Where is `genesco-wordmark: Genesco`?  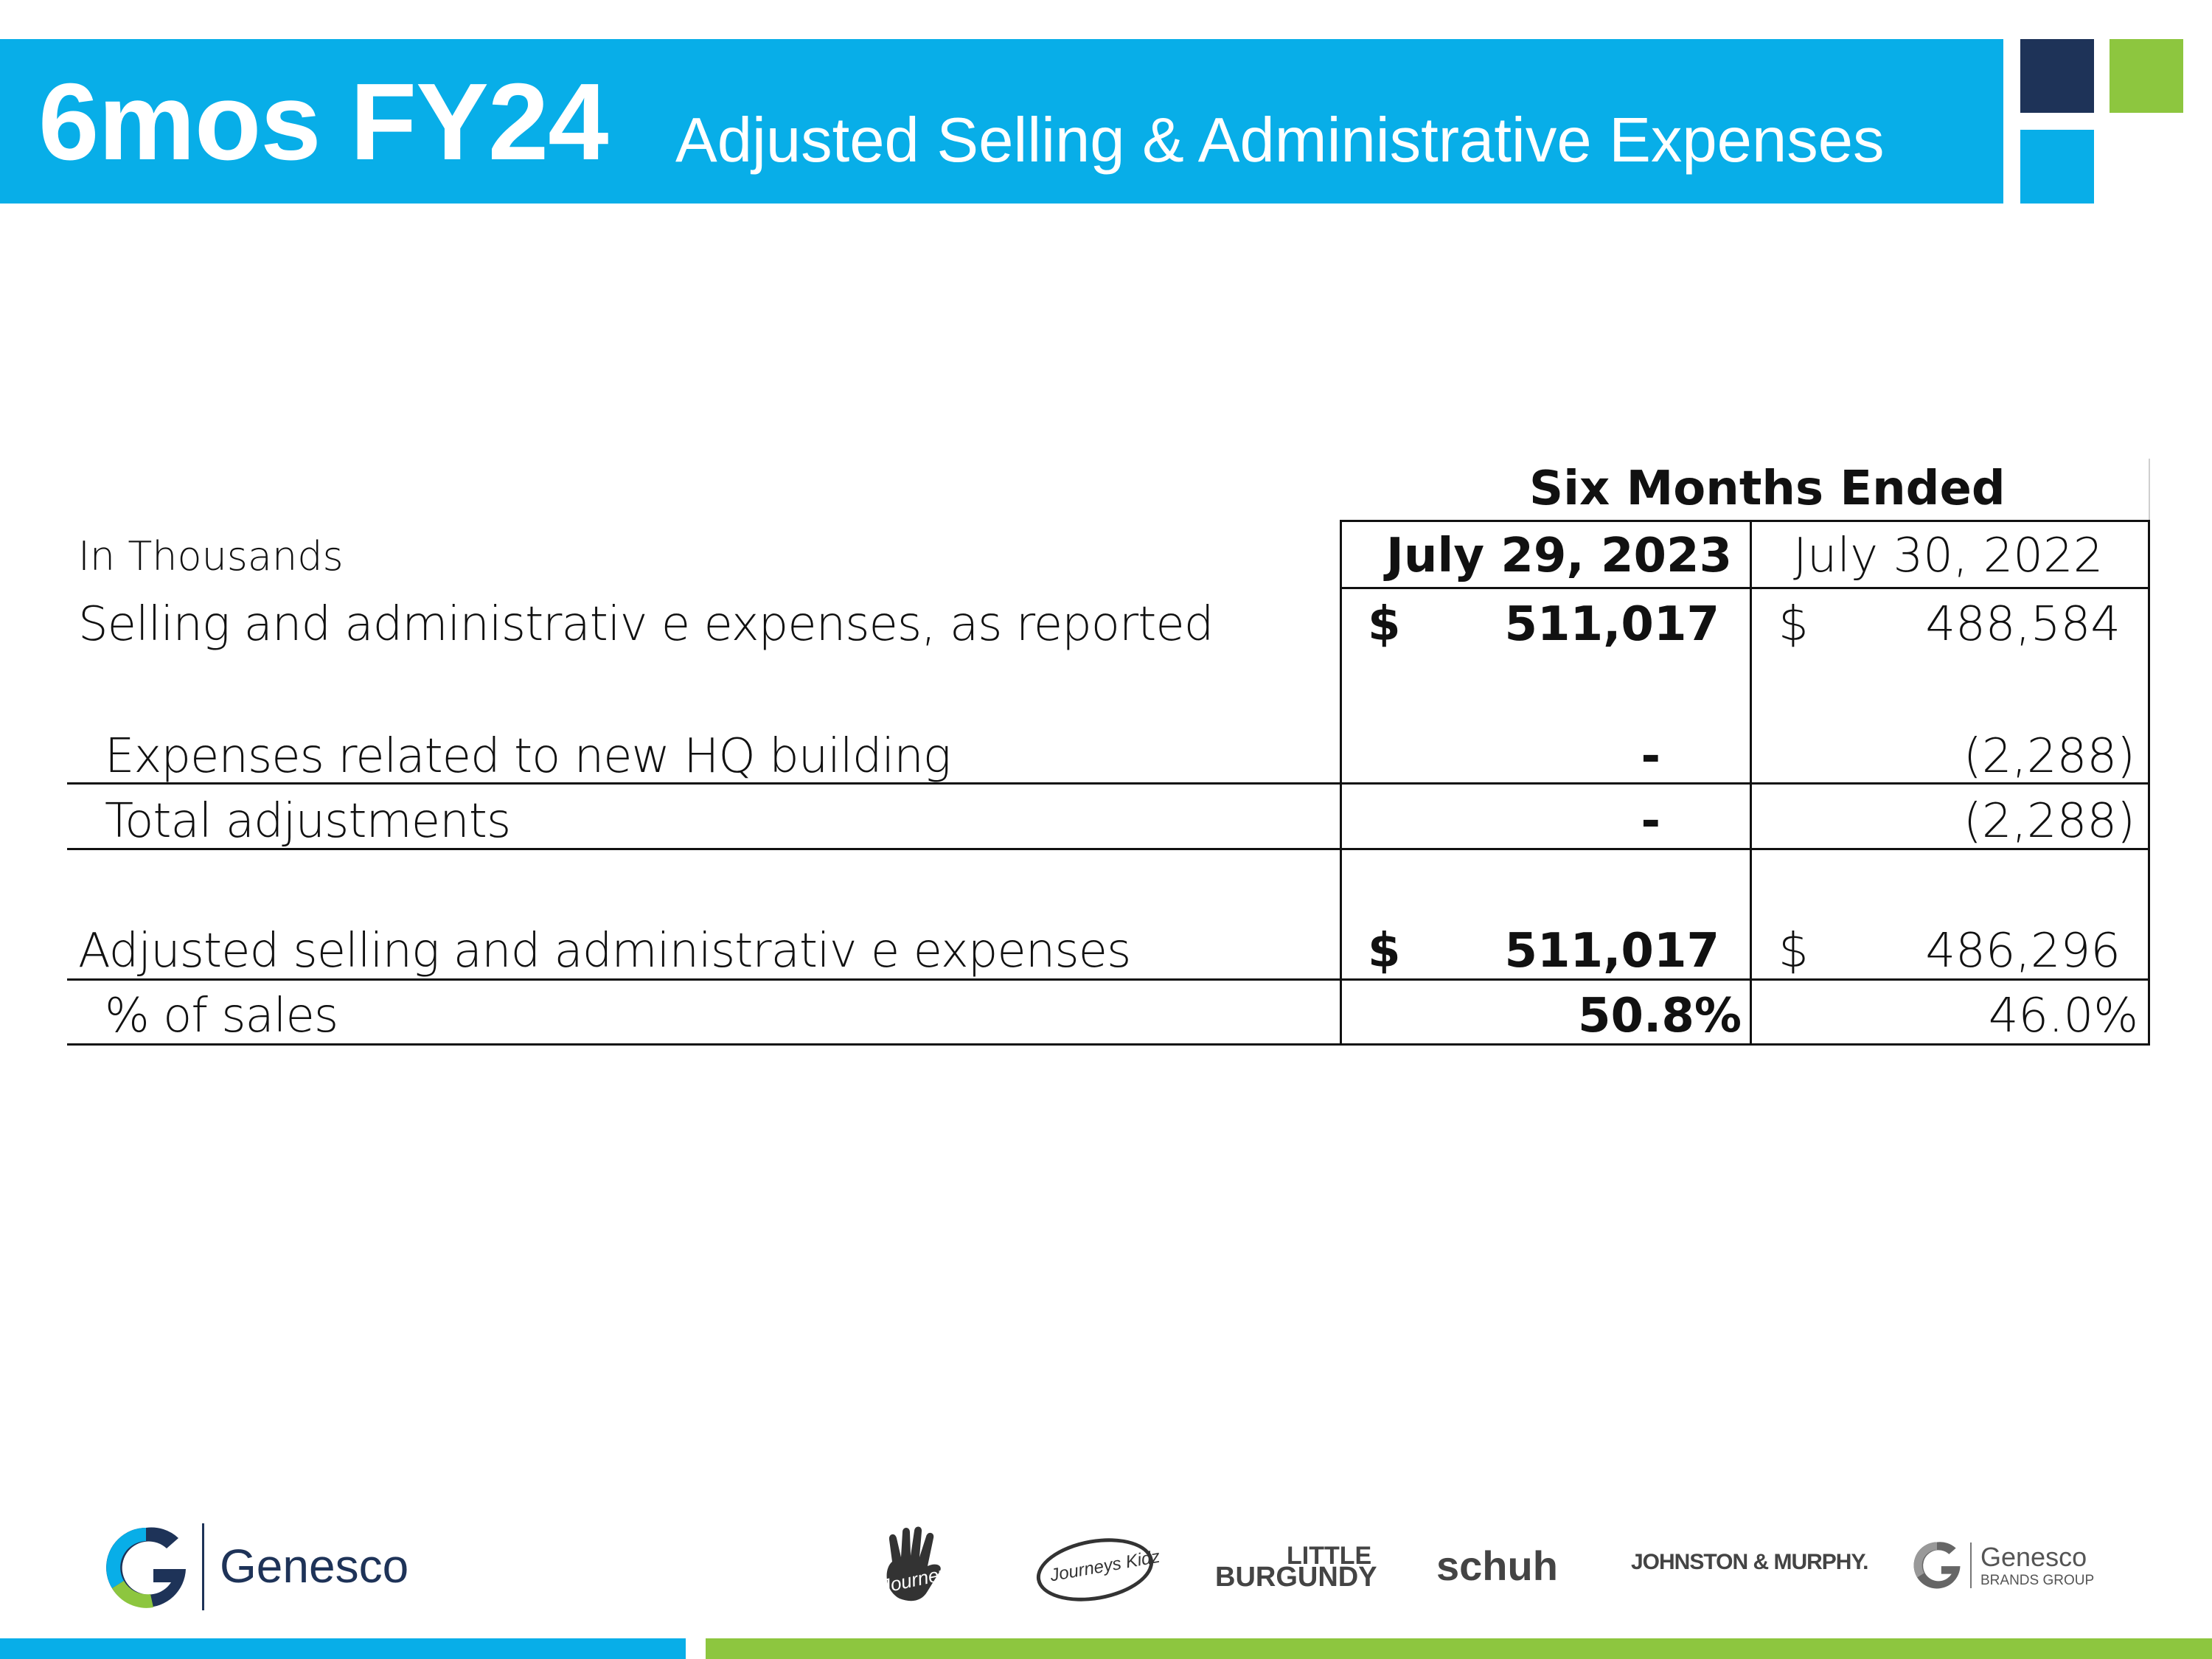 genesco-wordmark: Genesco is located at coordinates (314, 1566).